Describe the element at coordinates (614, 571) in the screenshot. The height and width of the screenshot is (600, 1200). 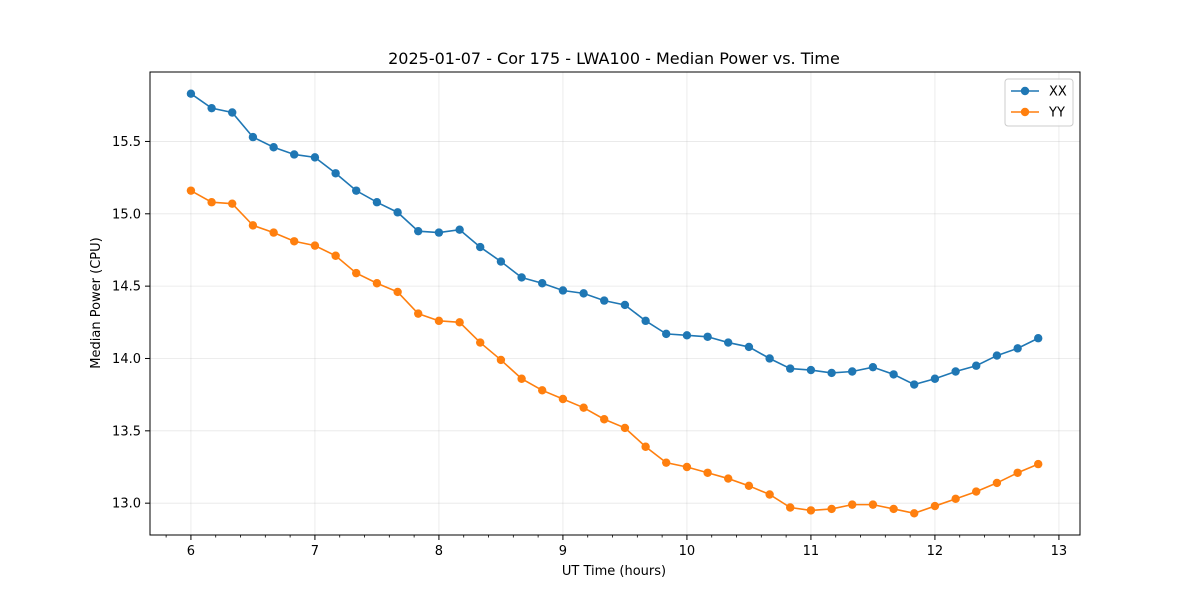
I see `x-axis-label: UT Time (hours)` at that location.